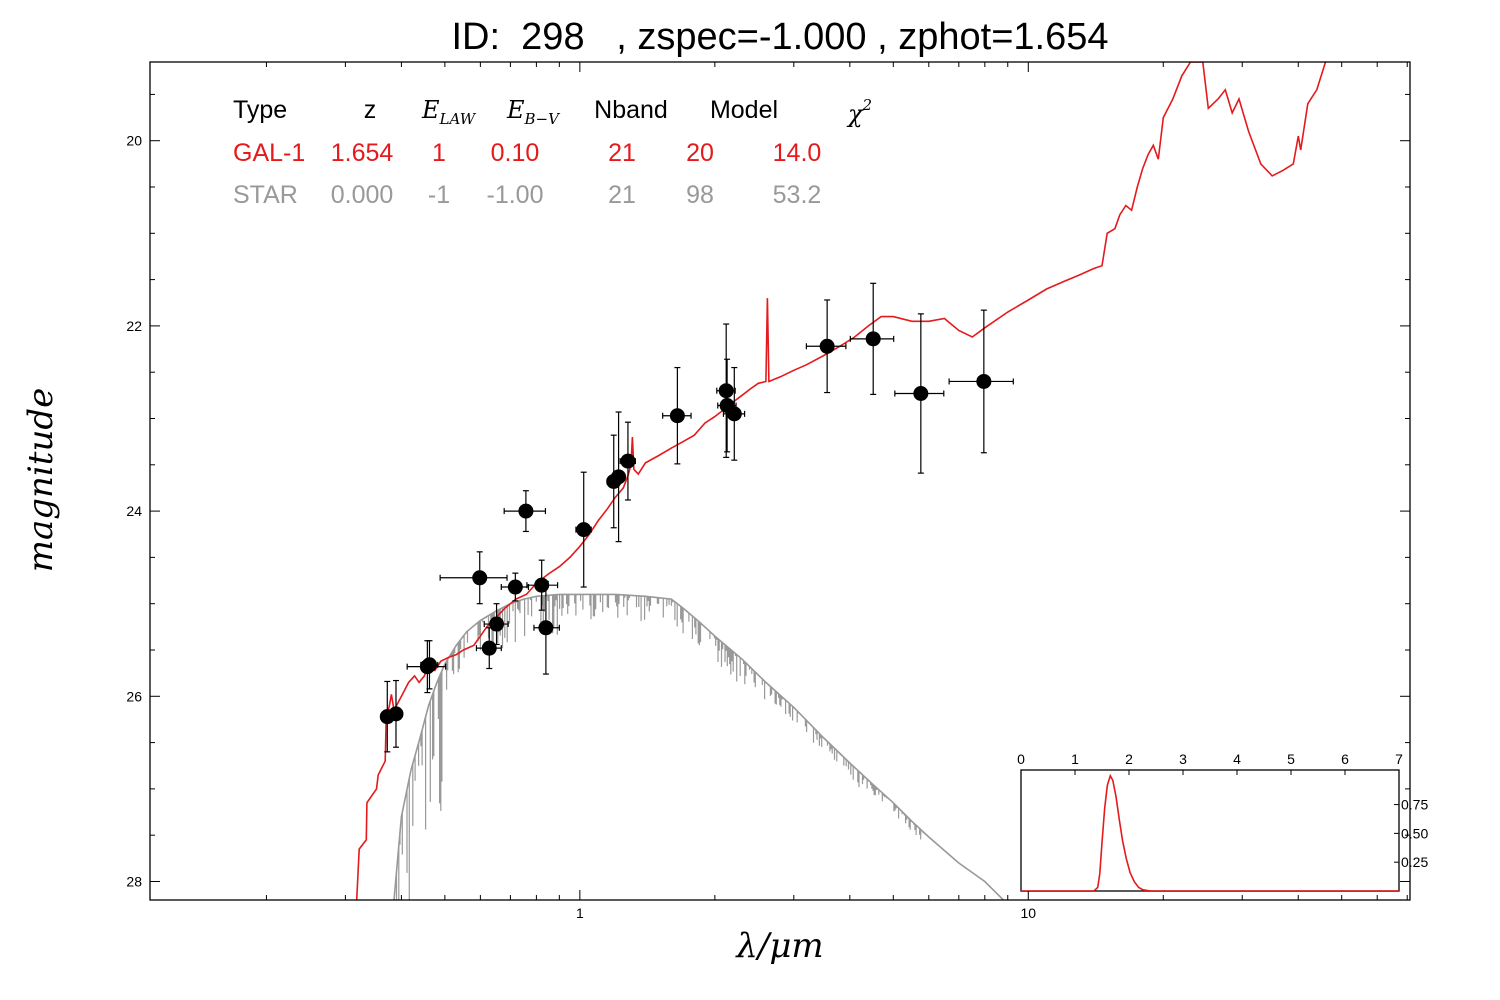  Describe the element at coordinates (1028, 913) in the screenshot. I see `x-tick-label: 10` at that location.